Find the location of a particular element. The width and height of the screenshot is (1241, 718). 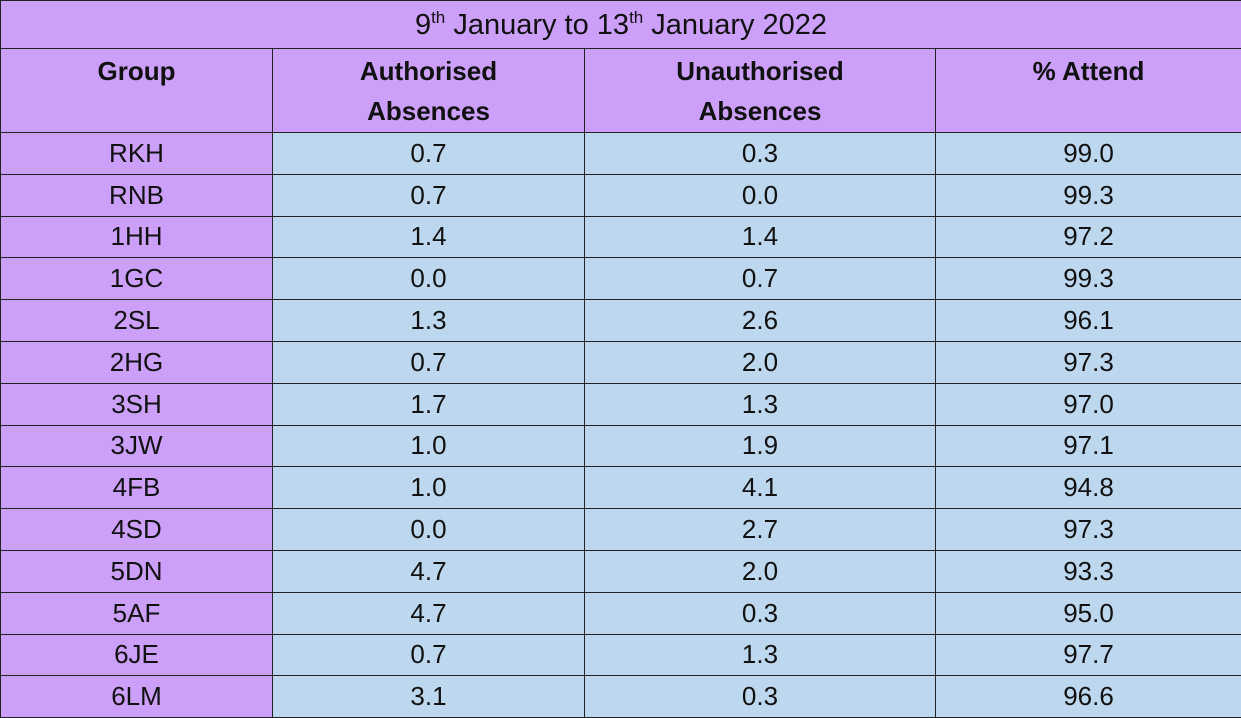

value-cell: 1.7 is located at coordinates (429, 404).